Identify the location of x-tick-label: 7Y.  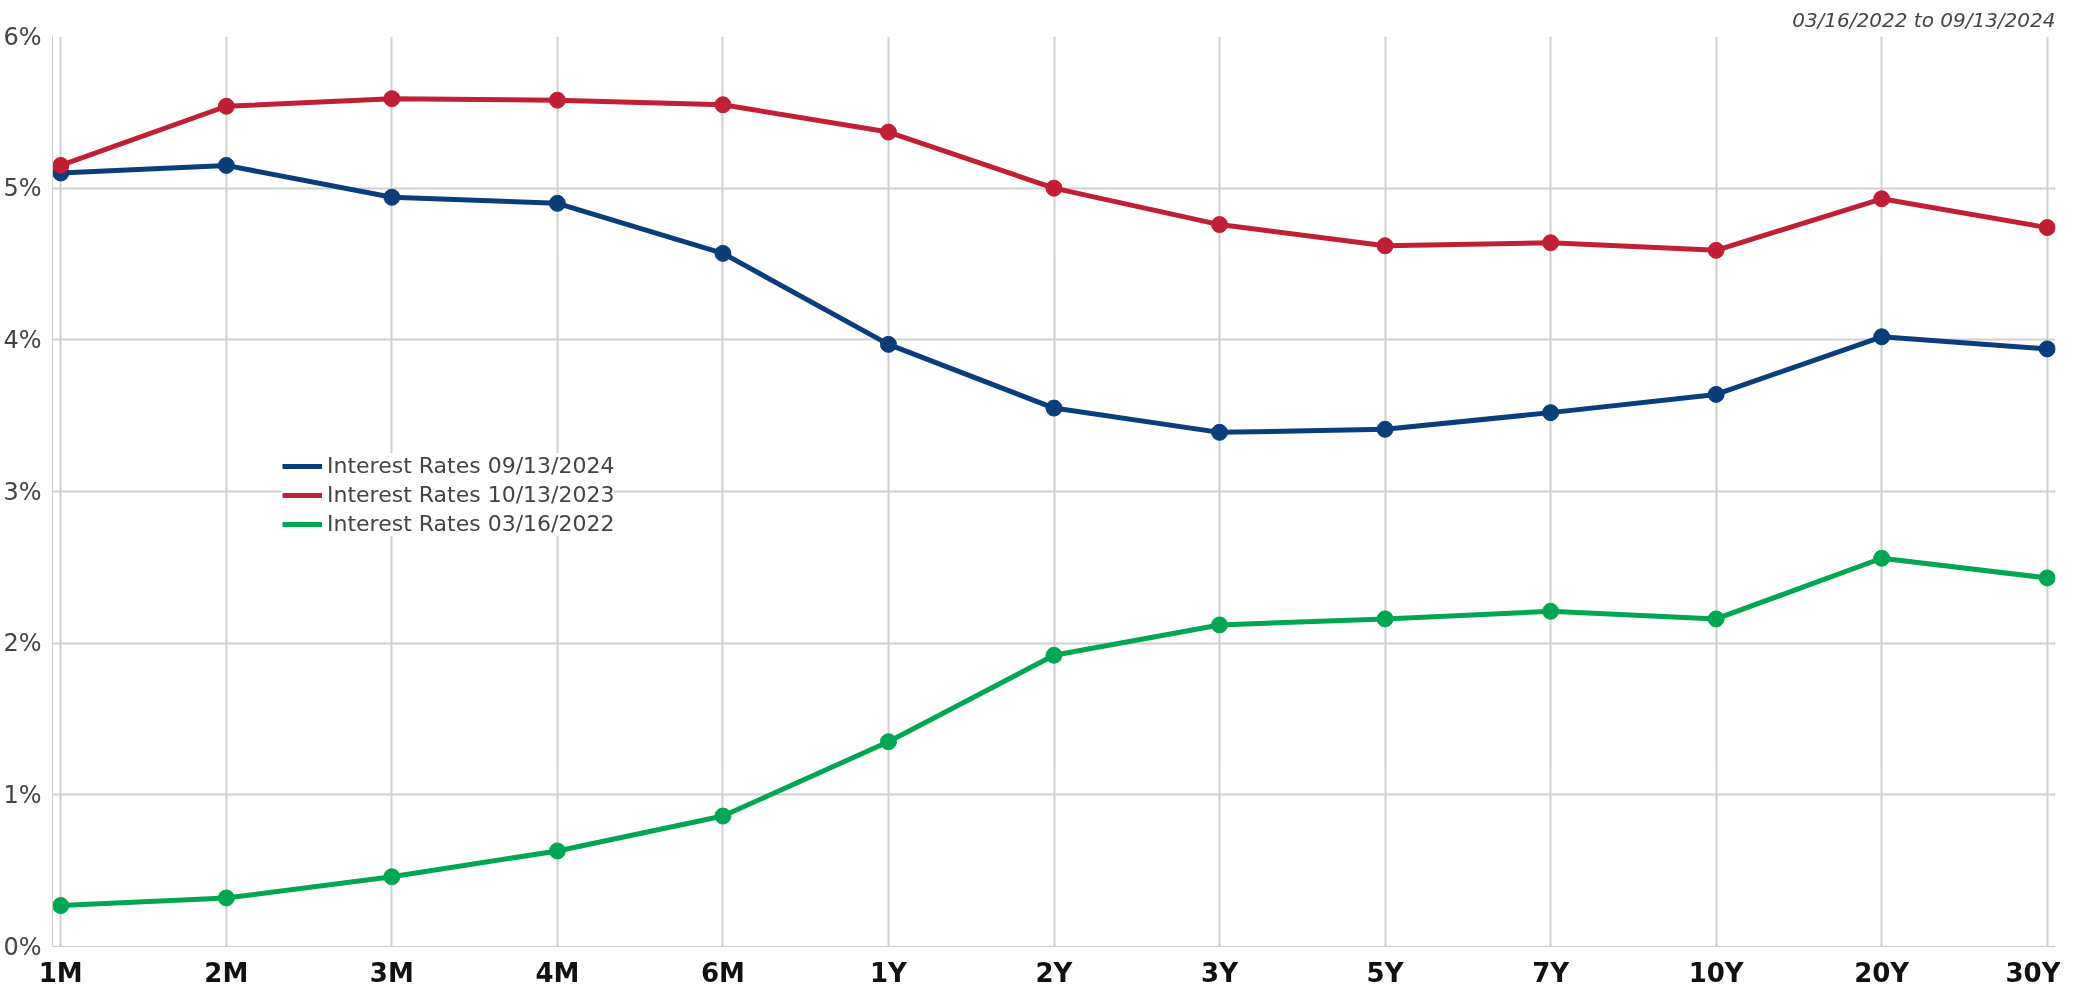
(1551, 972).